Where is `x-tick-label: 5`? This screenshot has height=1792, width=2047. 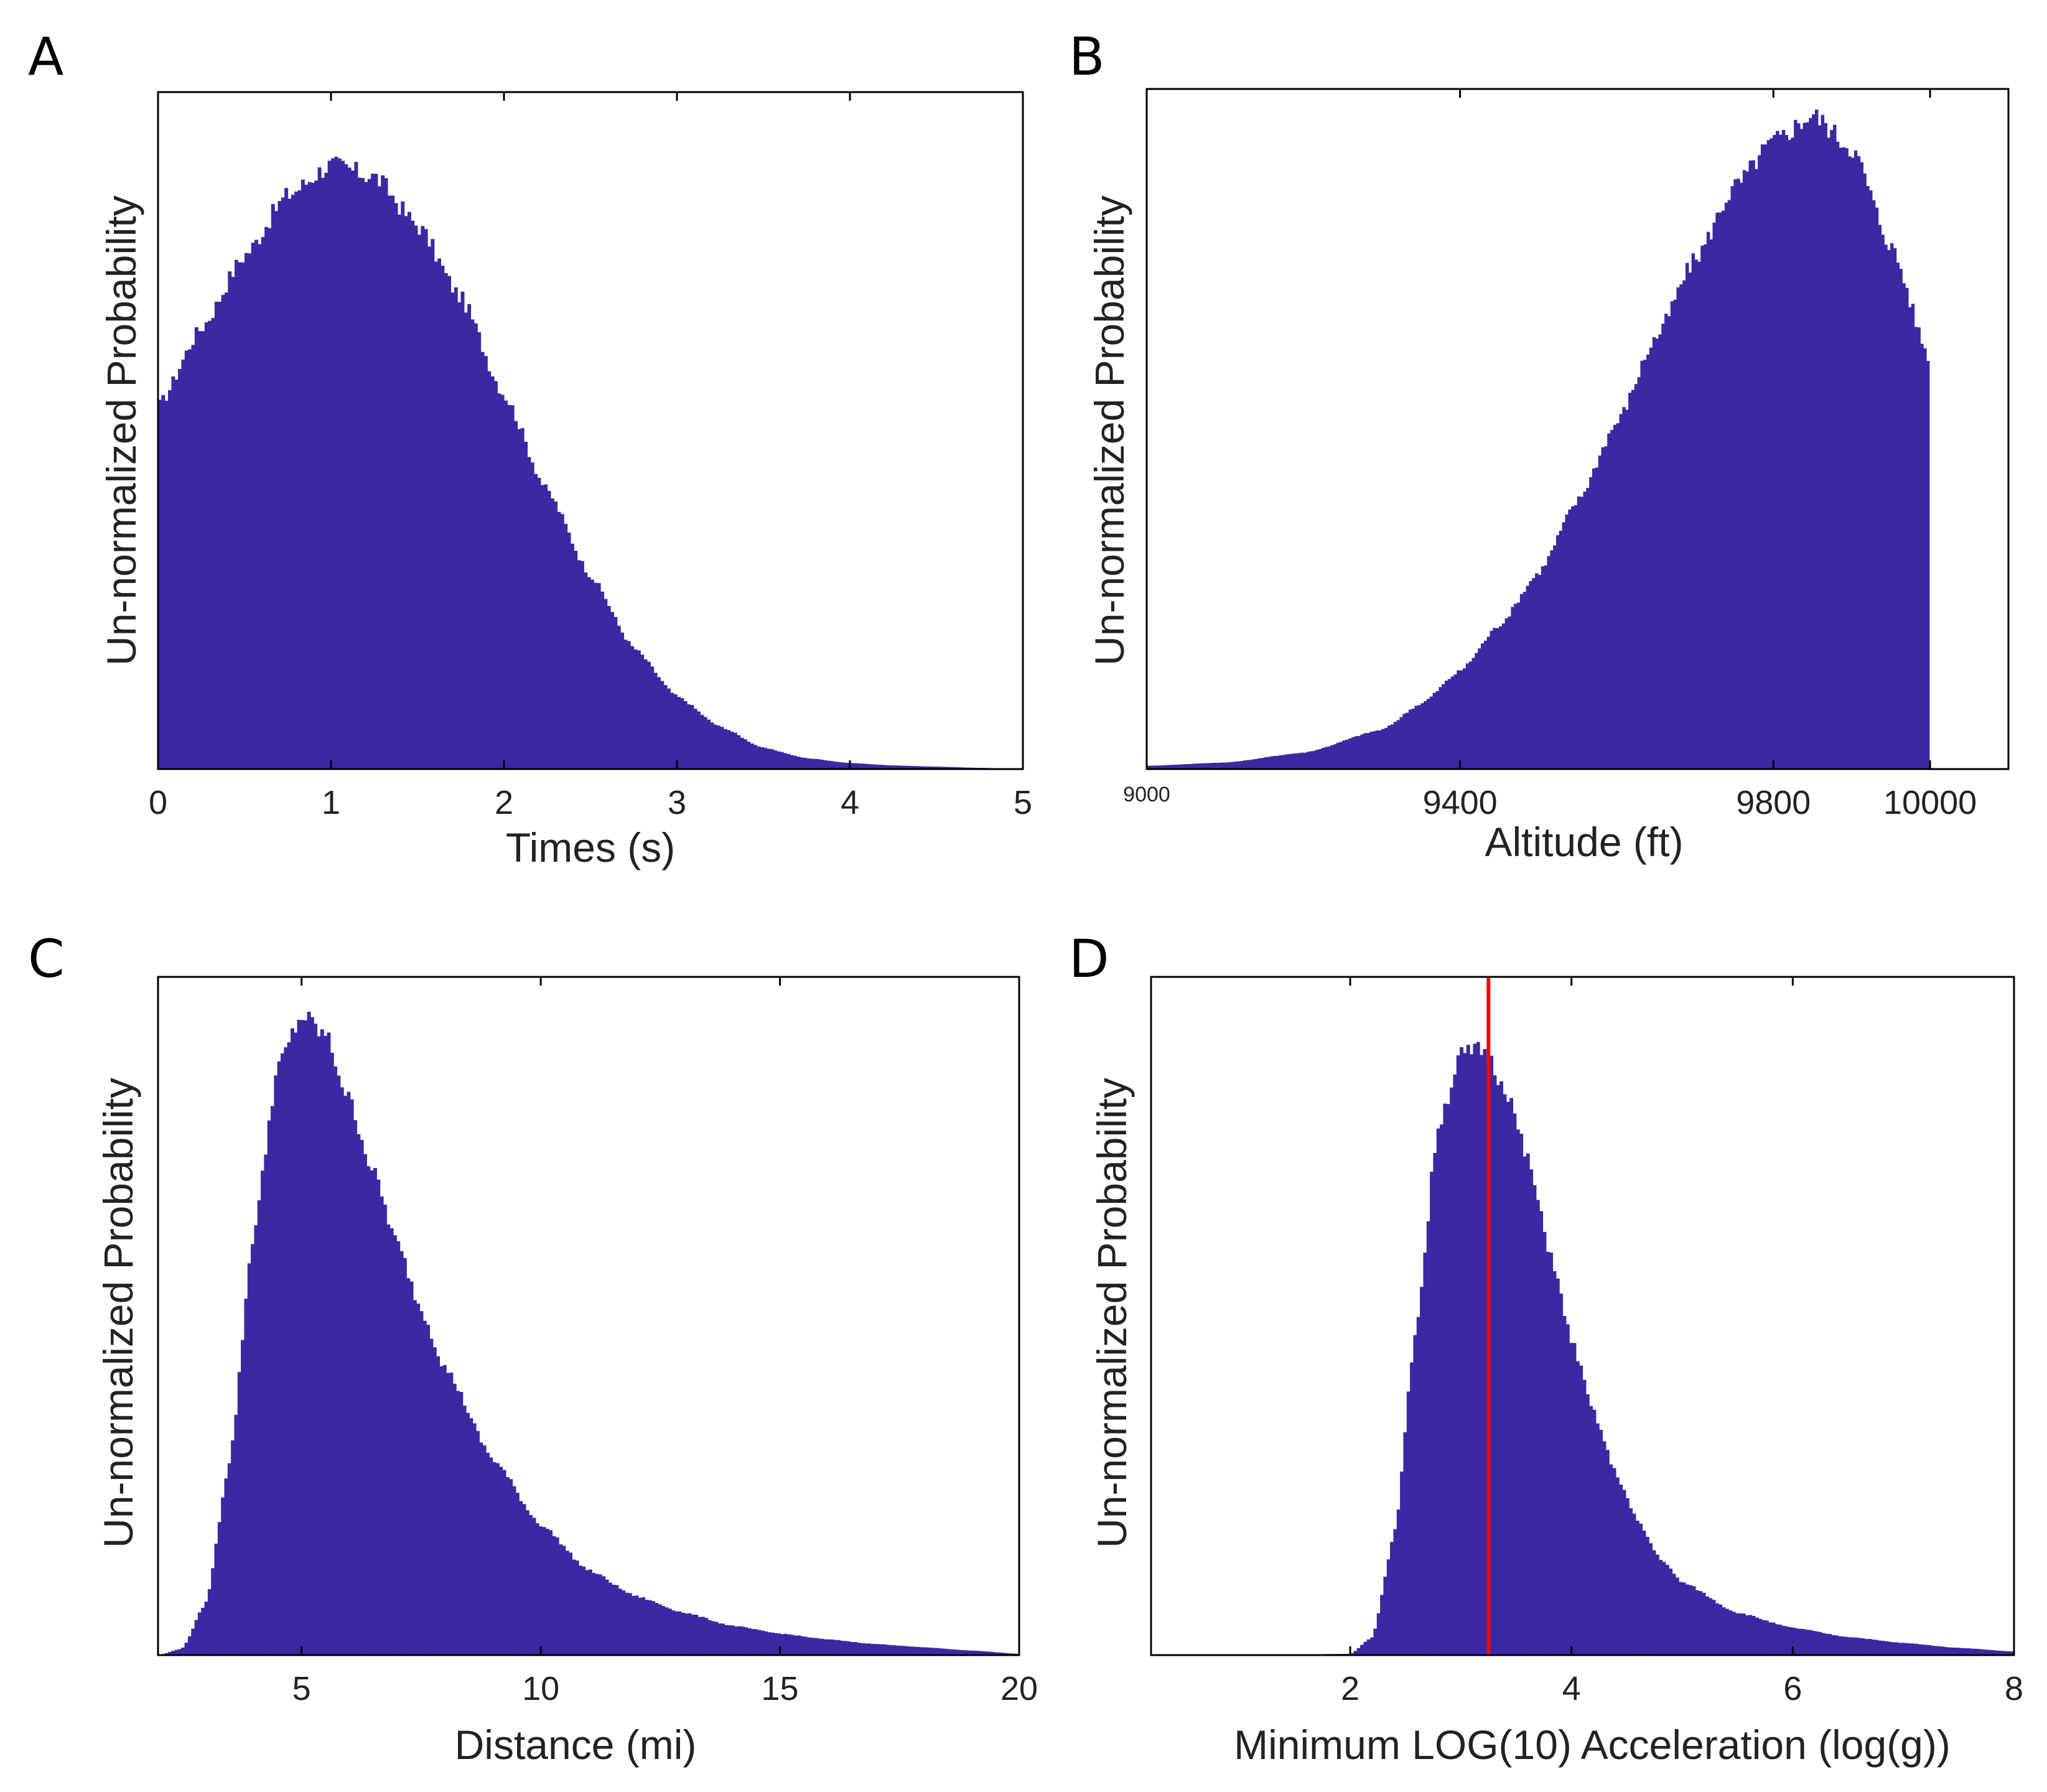
x-tick-label: 5 is located at coordinates (1023, 802).